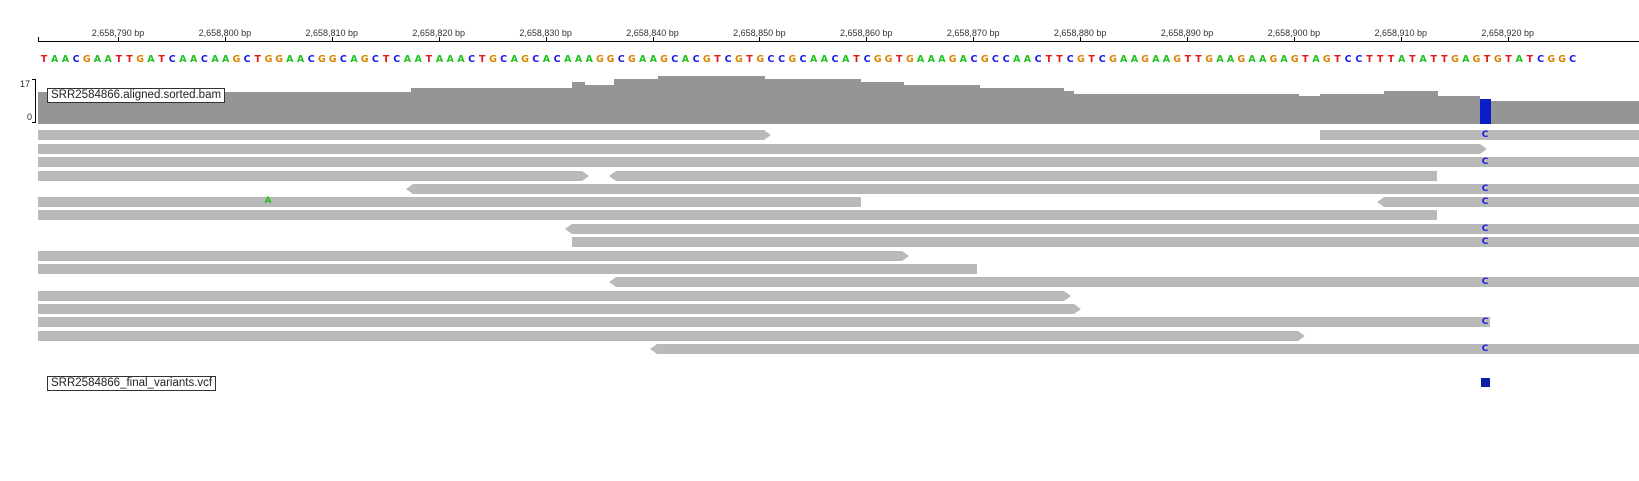  Describe the element at coordinates (1485, 382) in the screenshot. I see `variant-marker` at that location.